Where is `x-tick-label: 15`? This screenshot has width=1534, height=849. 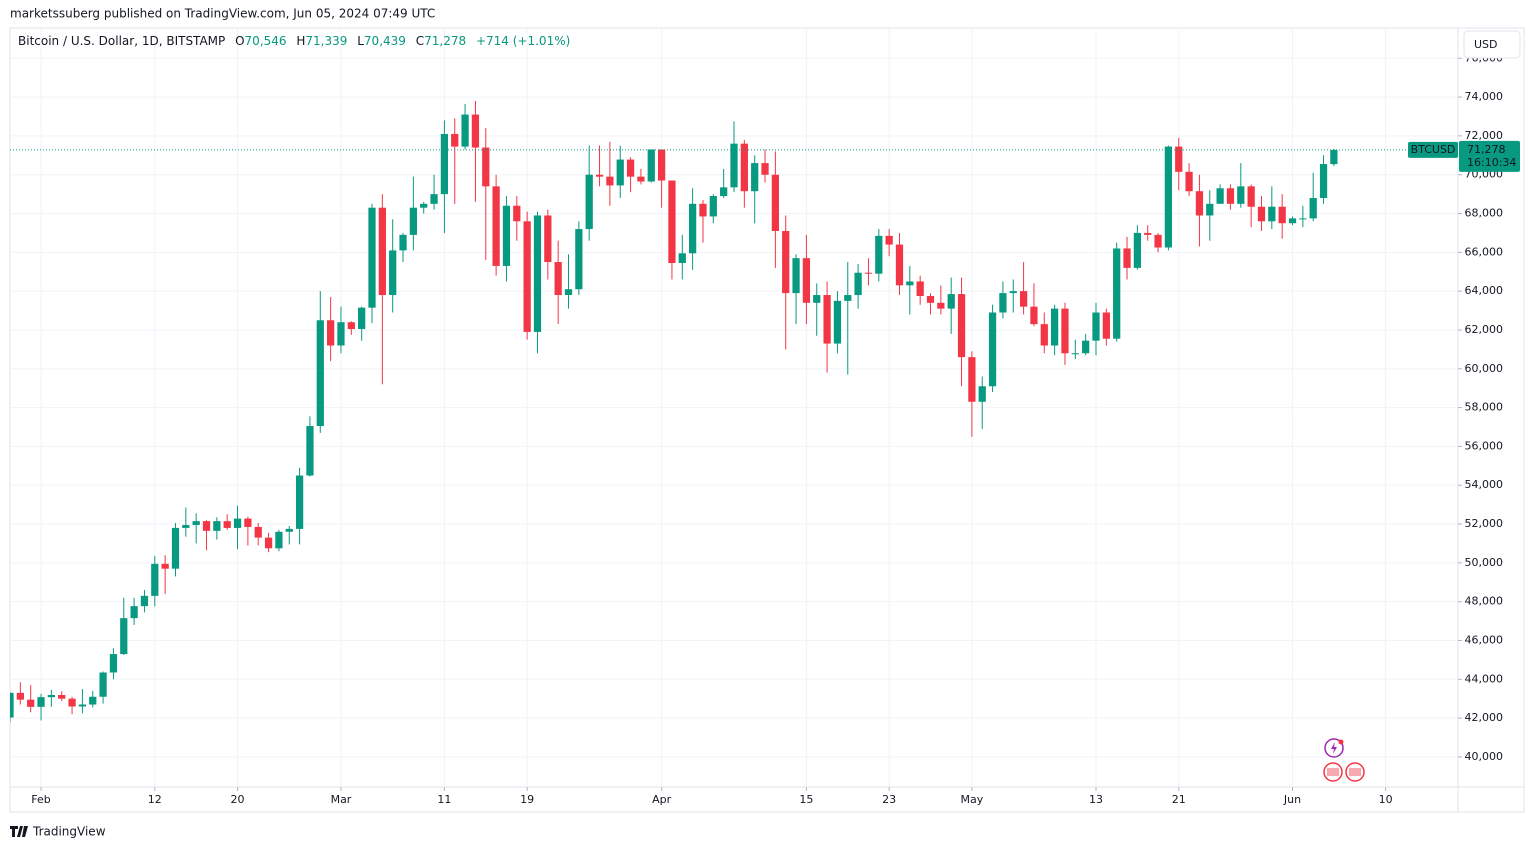 x-tick-label: 15 is located at coordinates (806, 799).